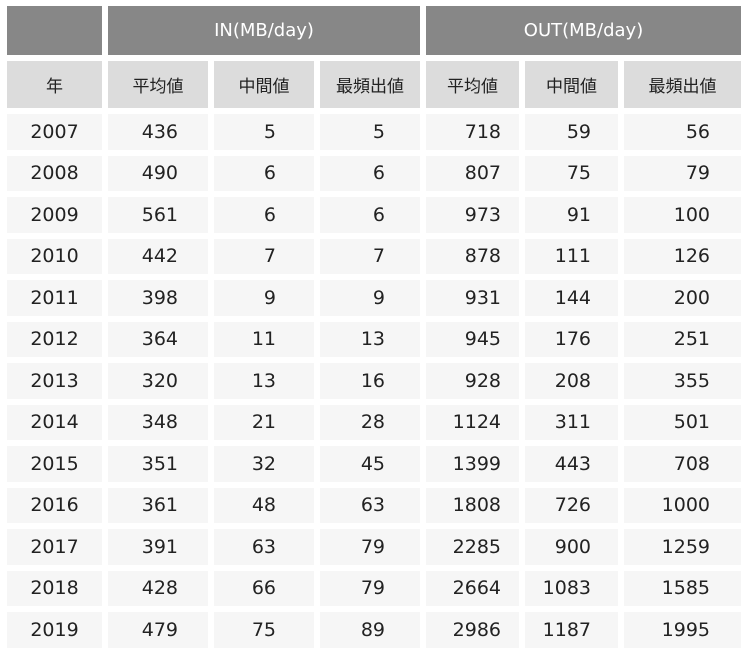 This screenshot has width=750, height=655. I want to click on year-cell: 2011, so click(54, 298).